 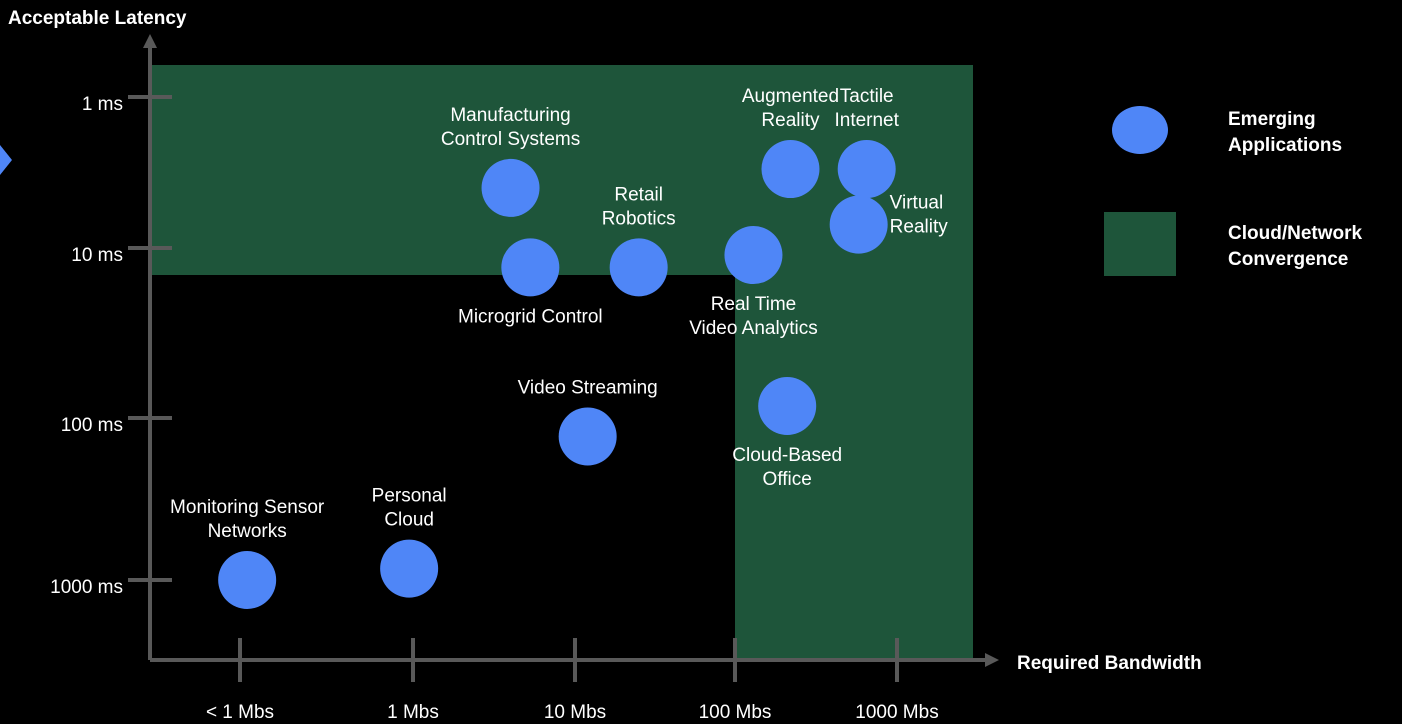 What do you see at coordinates (150, 41) in the screenshot?
I see `y-axis-arrow-icon` at bounding box center [150, 41].